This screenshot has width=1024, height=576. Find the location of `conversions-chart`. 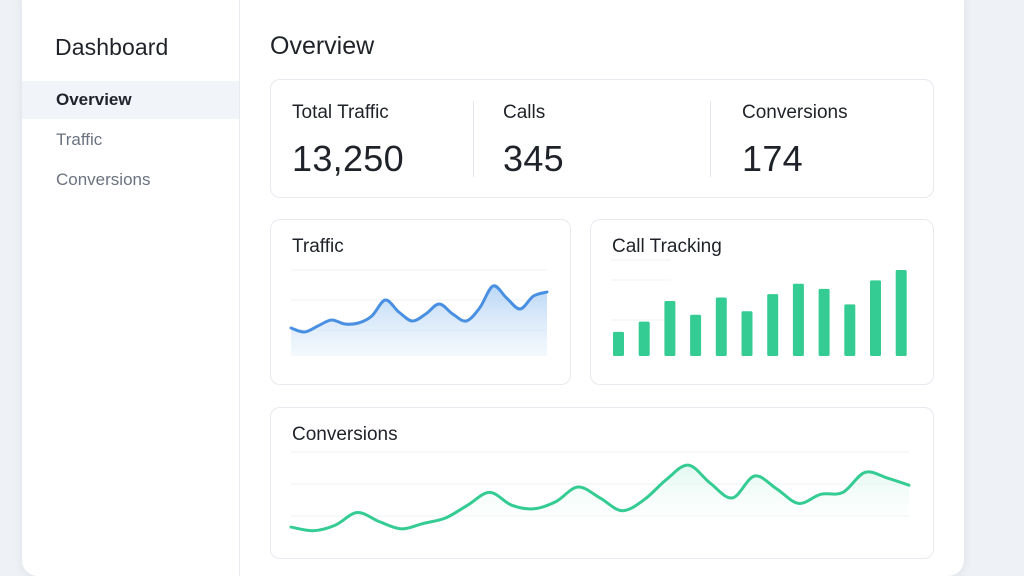

conversions-chart is located at coordinates (600, 494).